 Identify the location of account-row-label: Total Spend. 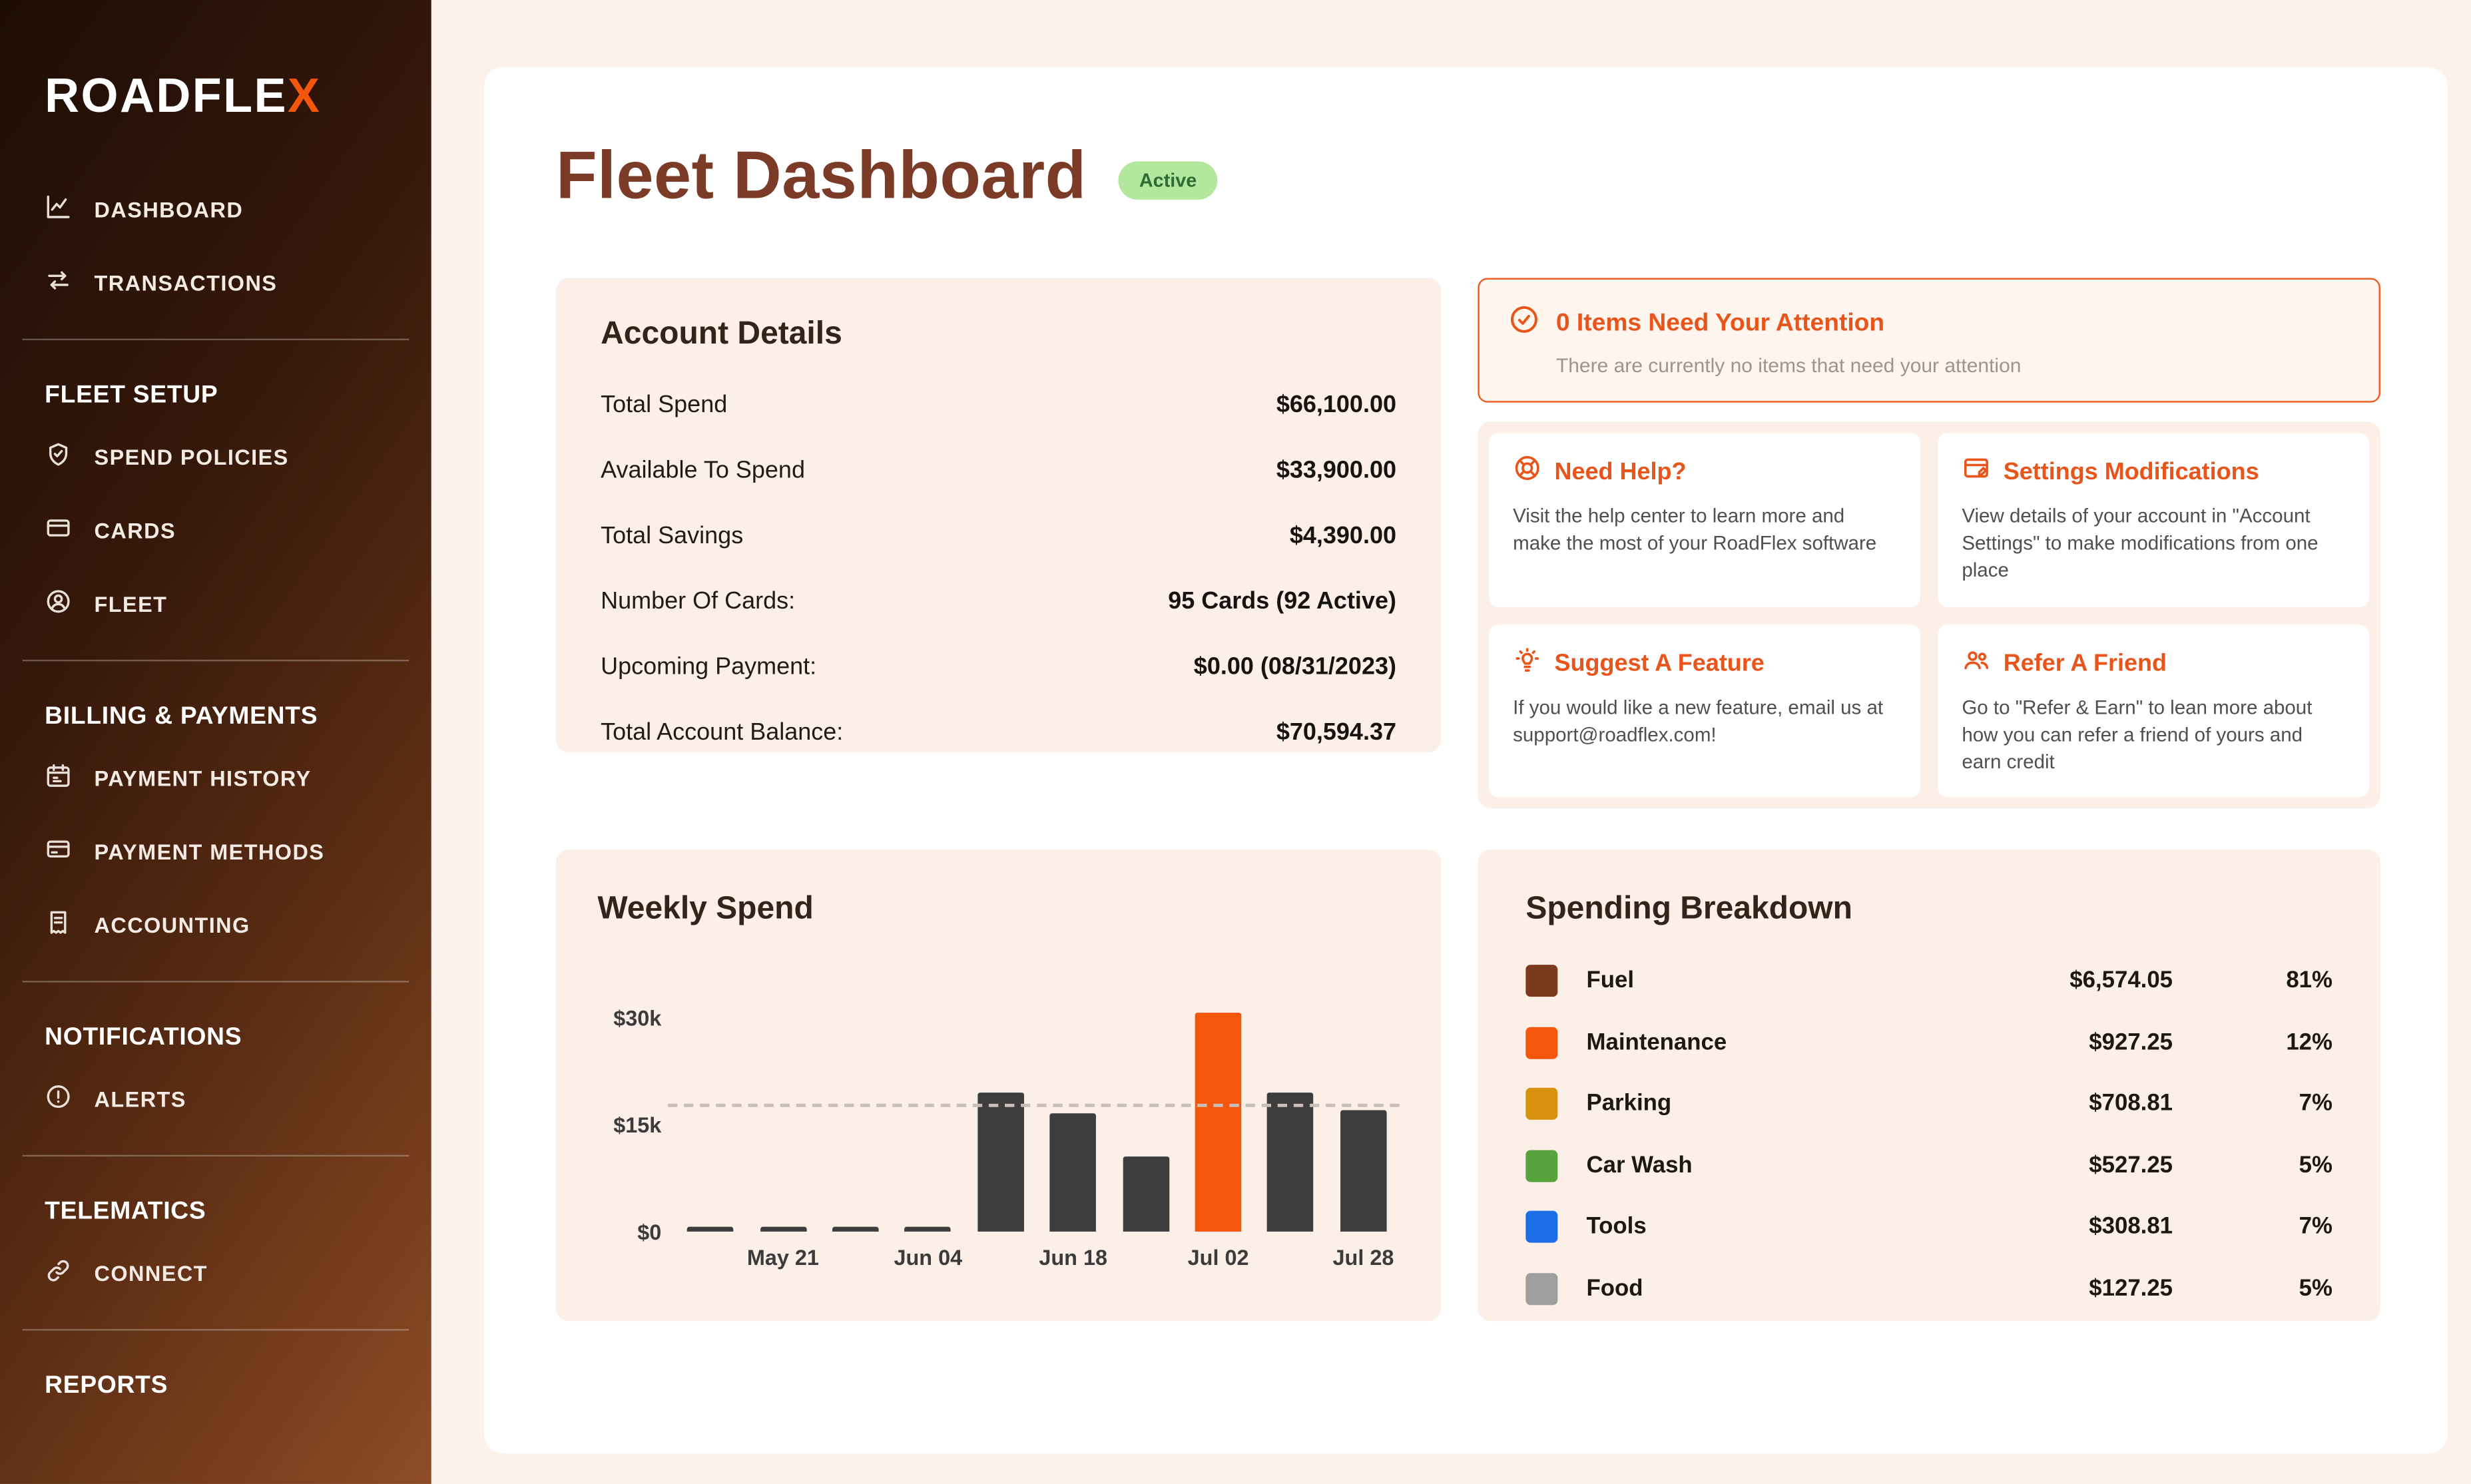
(664, 405).